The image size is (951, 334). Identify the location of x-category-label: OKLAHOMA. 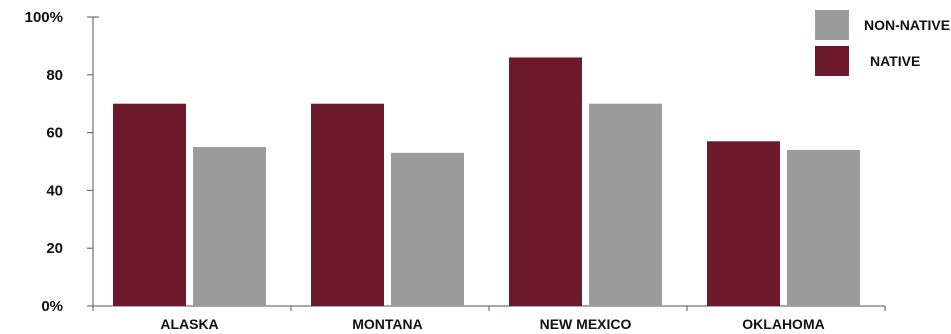
(783, 324).